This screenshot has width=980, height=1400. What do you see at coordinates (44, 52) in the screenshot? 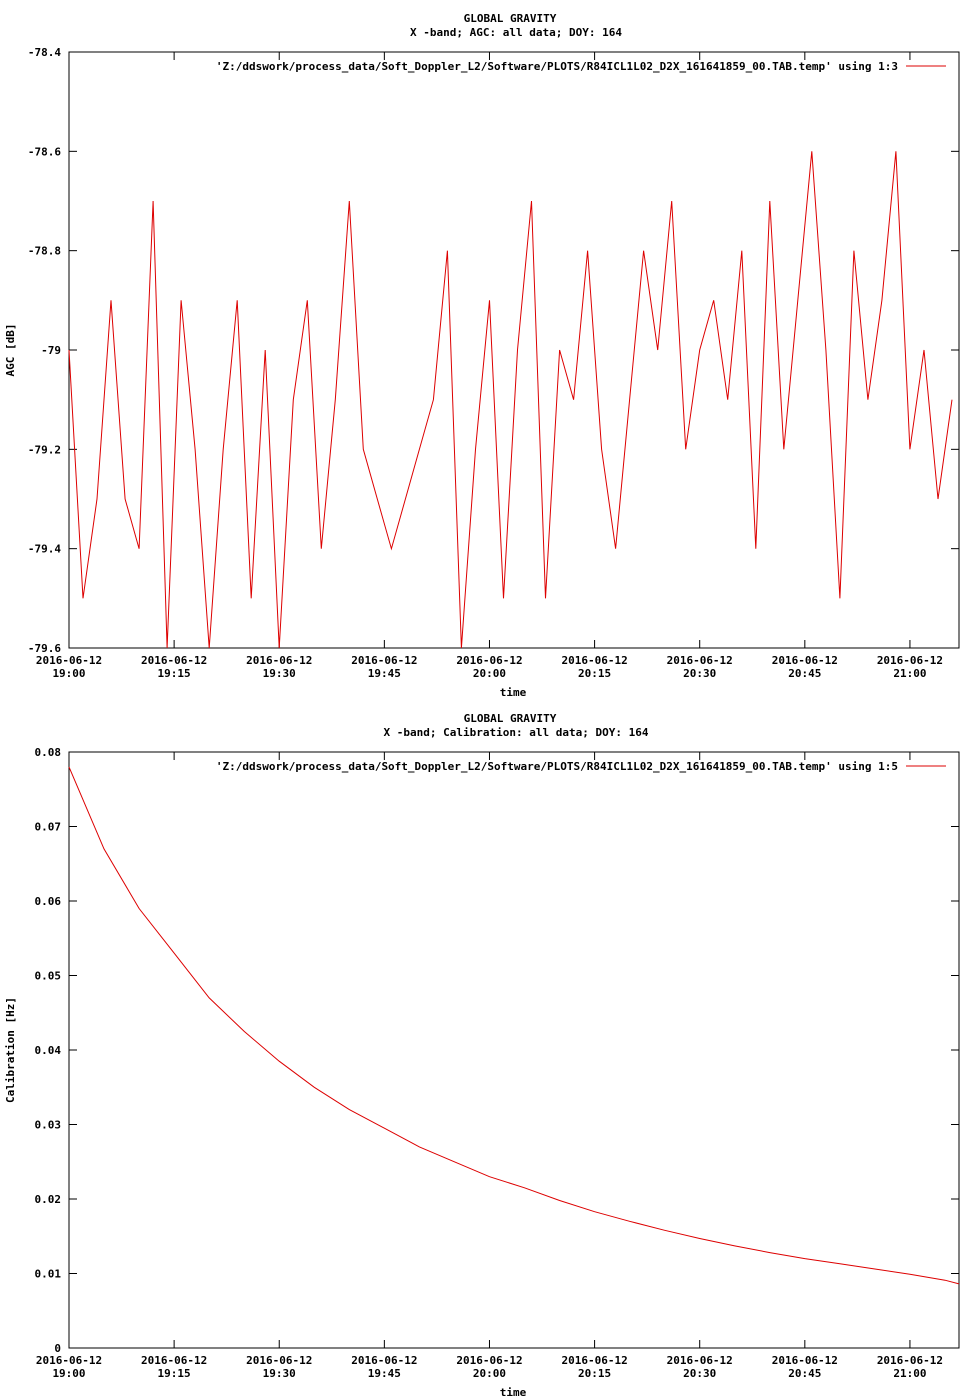
I see `y-tick-label: -78.4` at bounding box center [44, 52].